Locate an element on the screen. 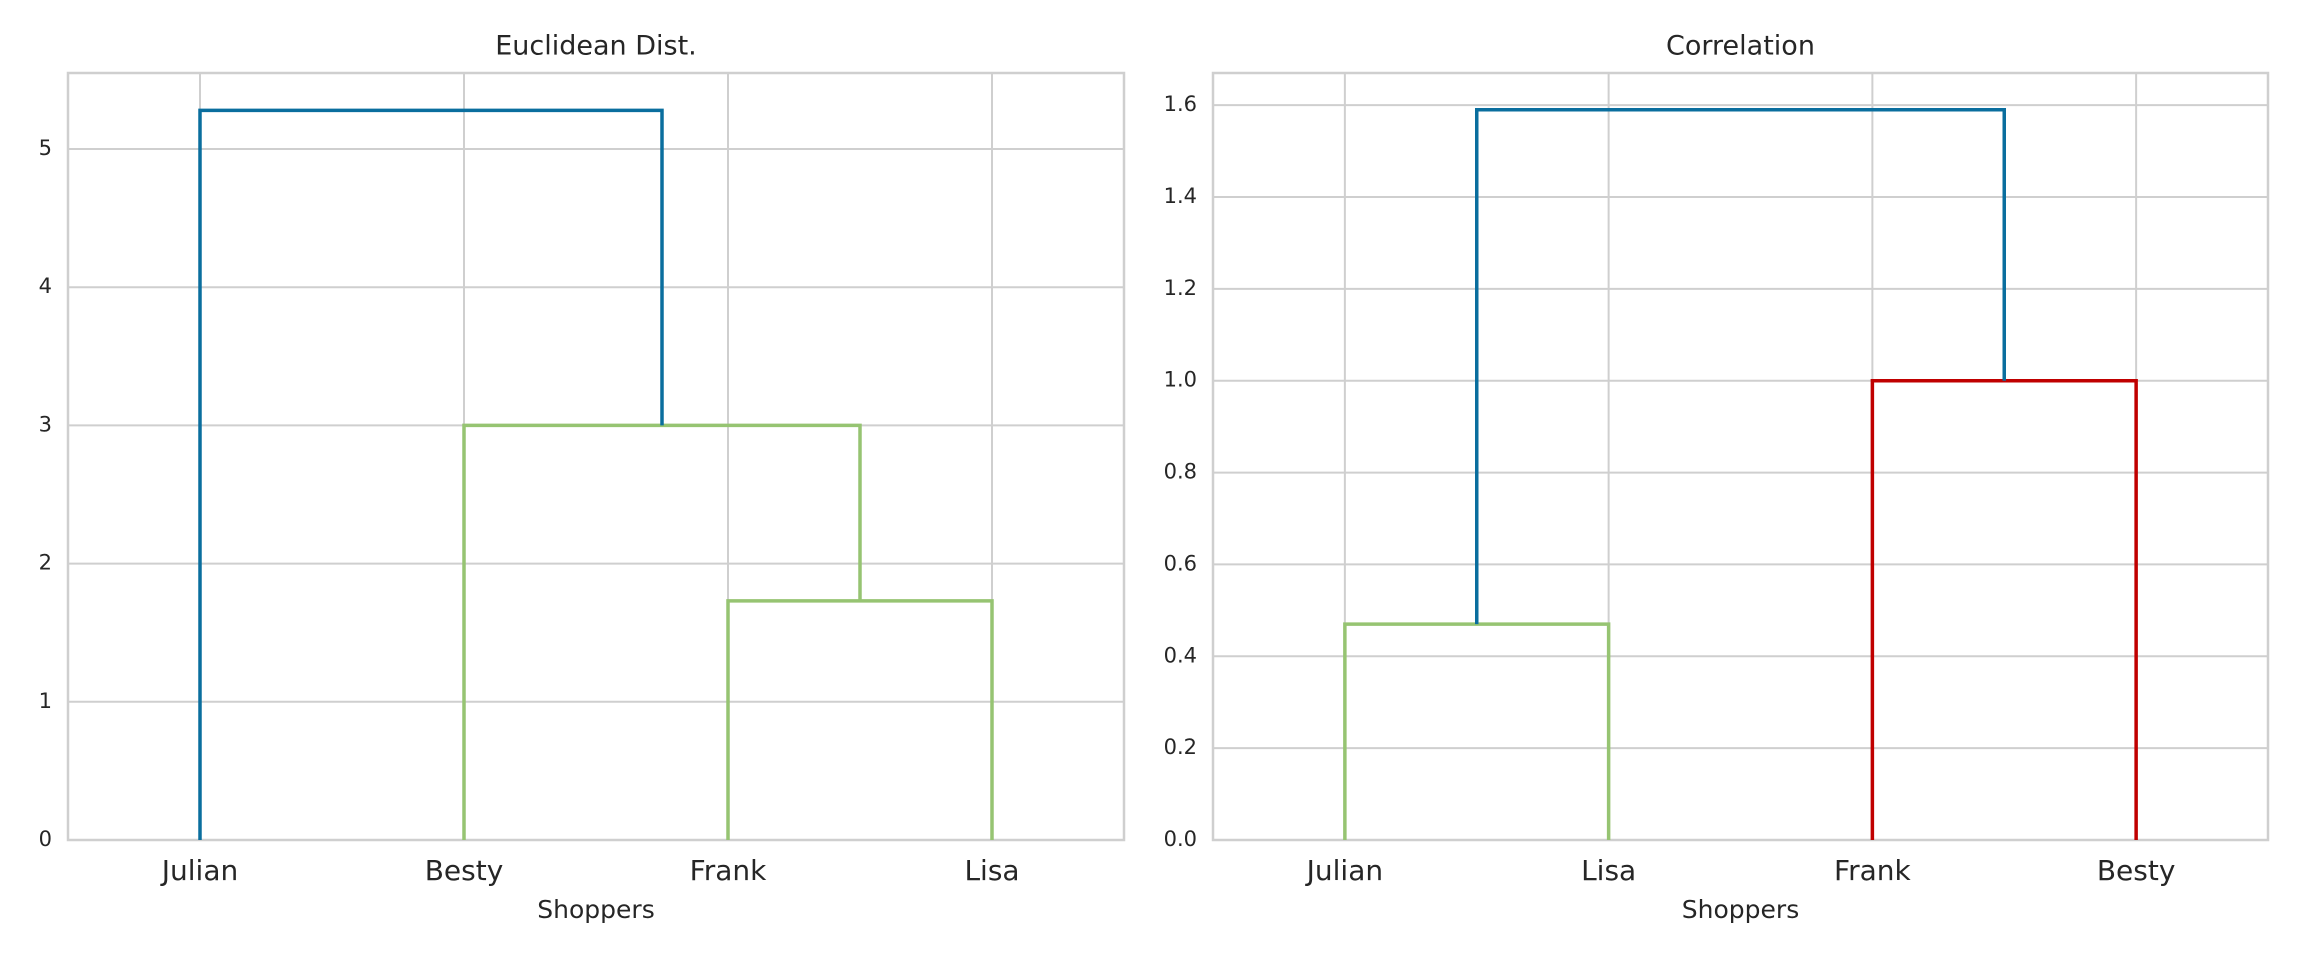  y-tick-label: 1.0 is located at coordinates (1180, 380).